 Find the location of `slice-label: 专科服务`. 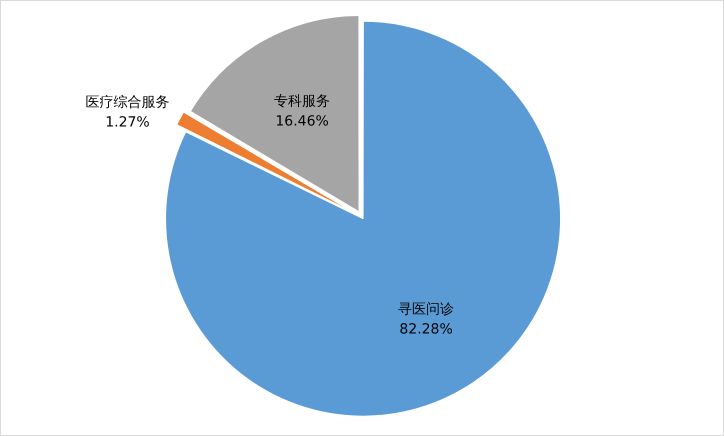

slice-label: 专科服务 is located at coordinates (302, 101).